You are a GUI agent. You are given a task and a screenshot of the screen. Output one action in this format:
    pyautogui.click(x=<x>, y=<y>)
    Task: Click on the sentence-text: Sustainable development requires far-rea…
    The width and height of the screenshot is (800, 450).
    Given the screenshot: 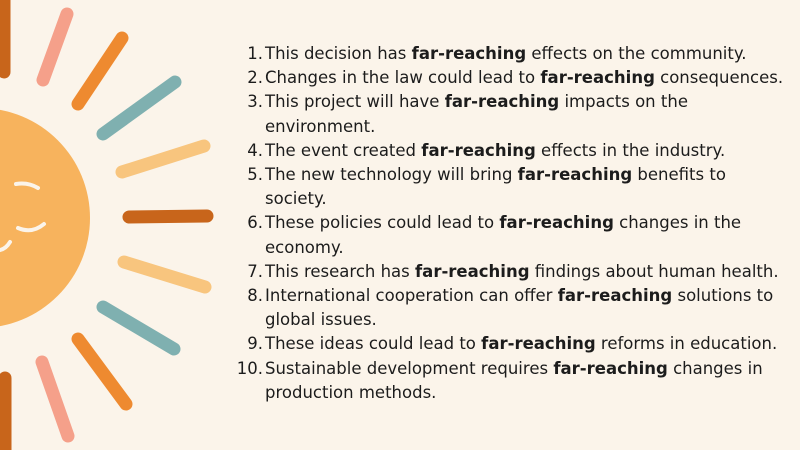 What is the action you would take?
    pyautogui.click(x=525, y=381)
    